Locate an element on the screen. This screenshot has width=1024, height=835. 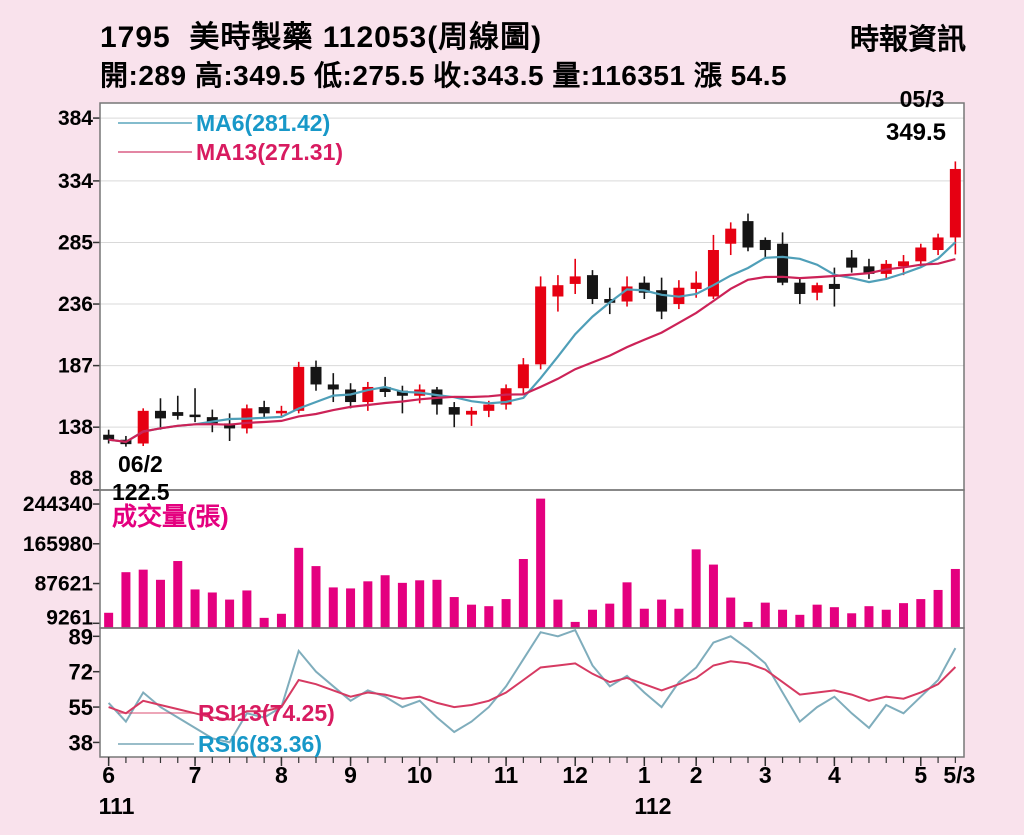
svg-text: 9 is located at coordinates (350, 775).